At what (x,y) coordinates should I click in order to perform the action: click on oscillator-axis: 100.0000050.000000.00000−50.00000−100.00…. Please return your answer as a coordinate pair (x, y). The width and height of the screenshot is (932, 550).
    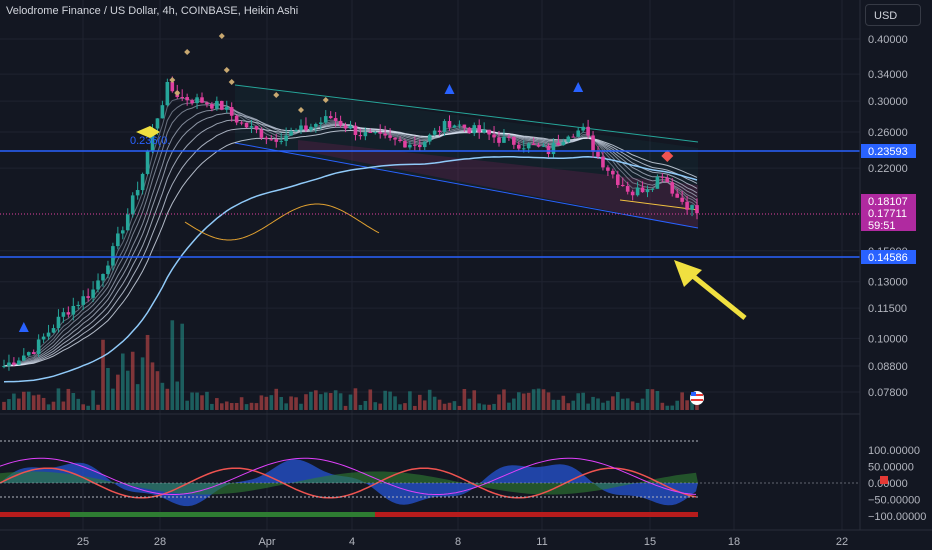
    Looking at the image, I should click on (897, 484).